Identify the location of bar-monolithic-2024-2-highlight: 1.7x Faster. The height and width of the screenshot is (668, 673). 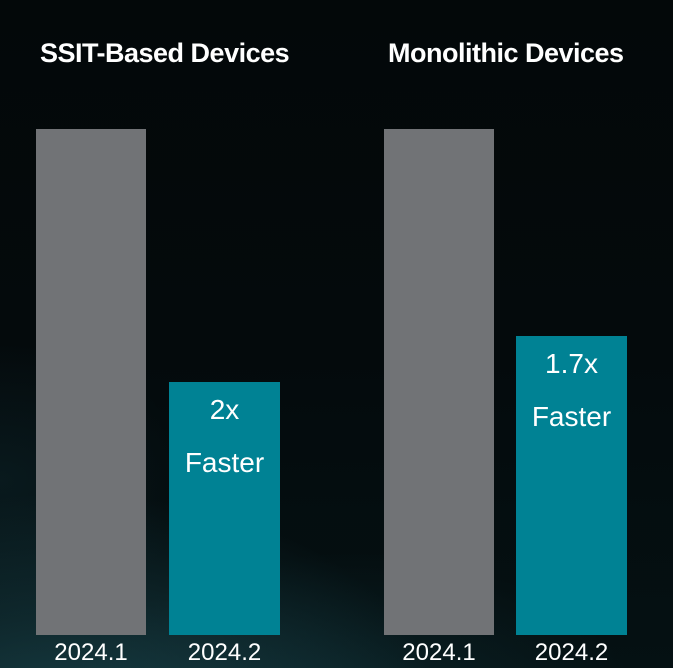
(571, 485).